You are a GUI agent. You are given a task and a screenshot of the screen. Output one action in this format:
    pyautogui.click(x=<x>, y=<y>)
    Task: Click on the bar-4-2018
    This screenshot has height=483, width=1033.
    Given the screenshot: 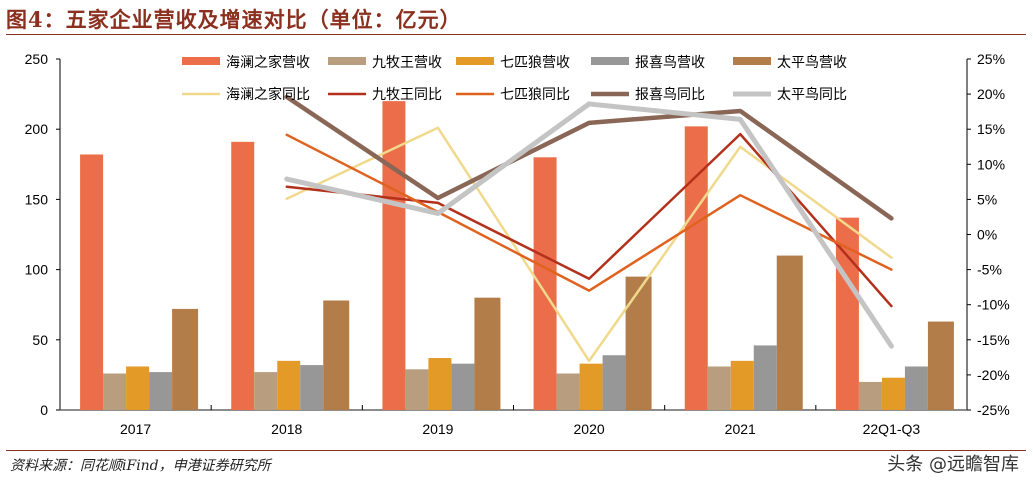 What is the action you would take?
    pyautogui.click(x=336, y=355)
    